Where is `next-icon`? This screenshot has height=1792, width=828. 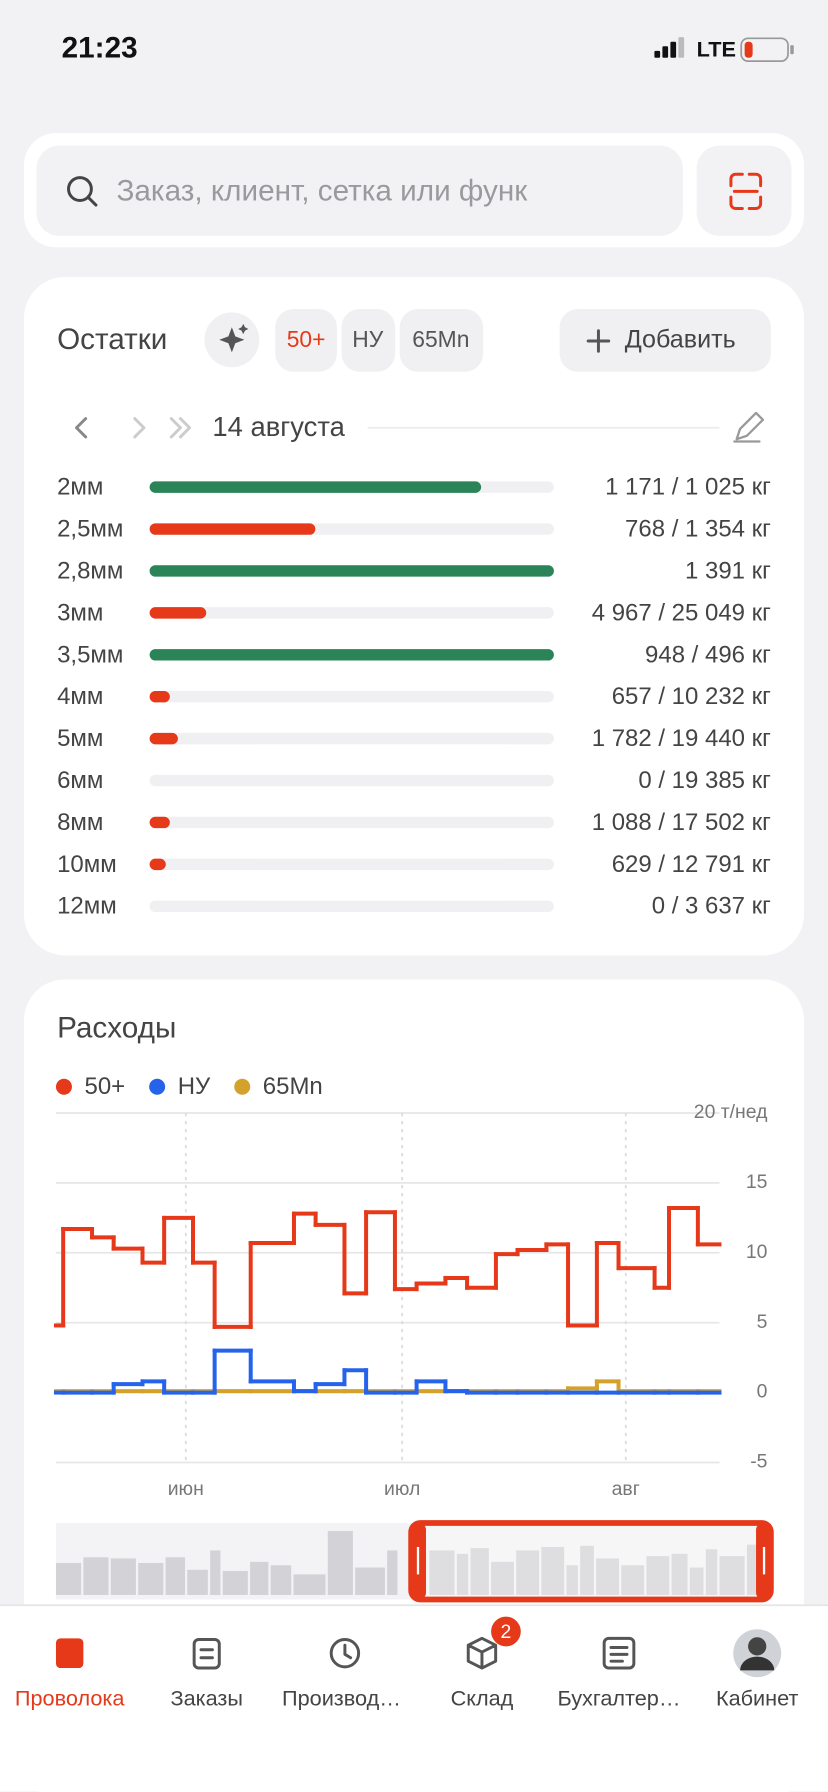
next-icon is located at coordinates (139, 428).